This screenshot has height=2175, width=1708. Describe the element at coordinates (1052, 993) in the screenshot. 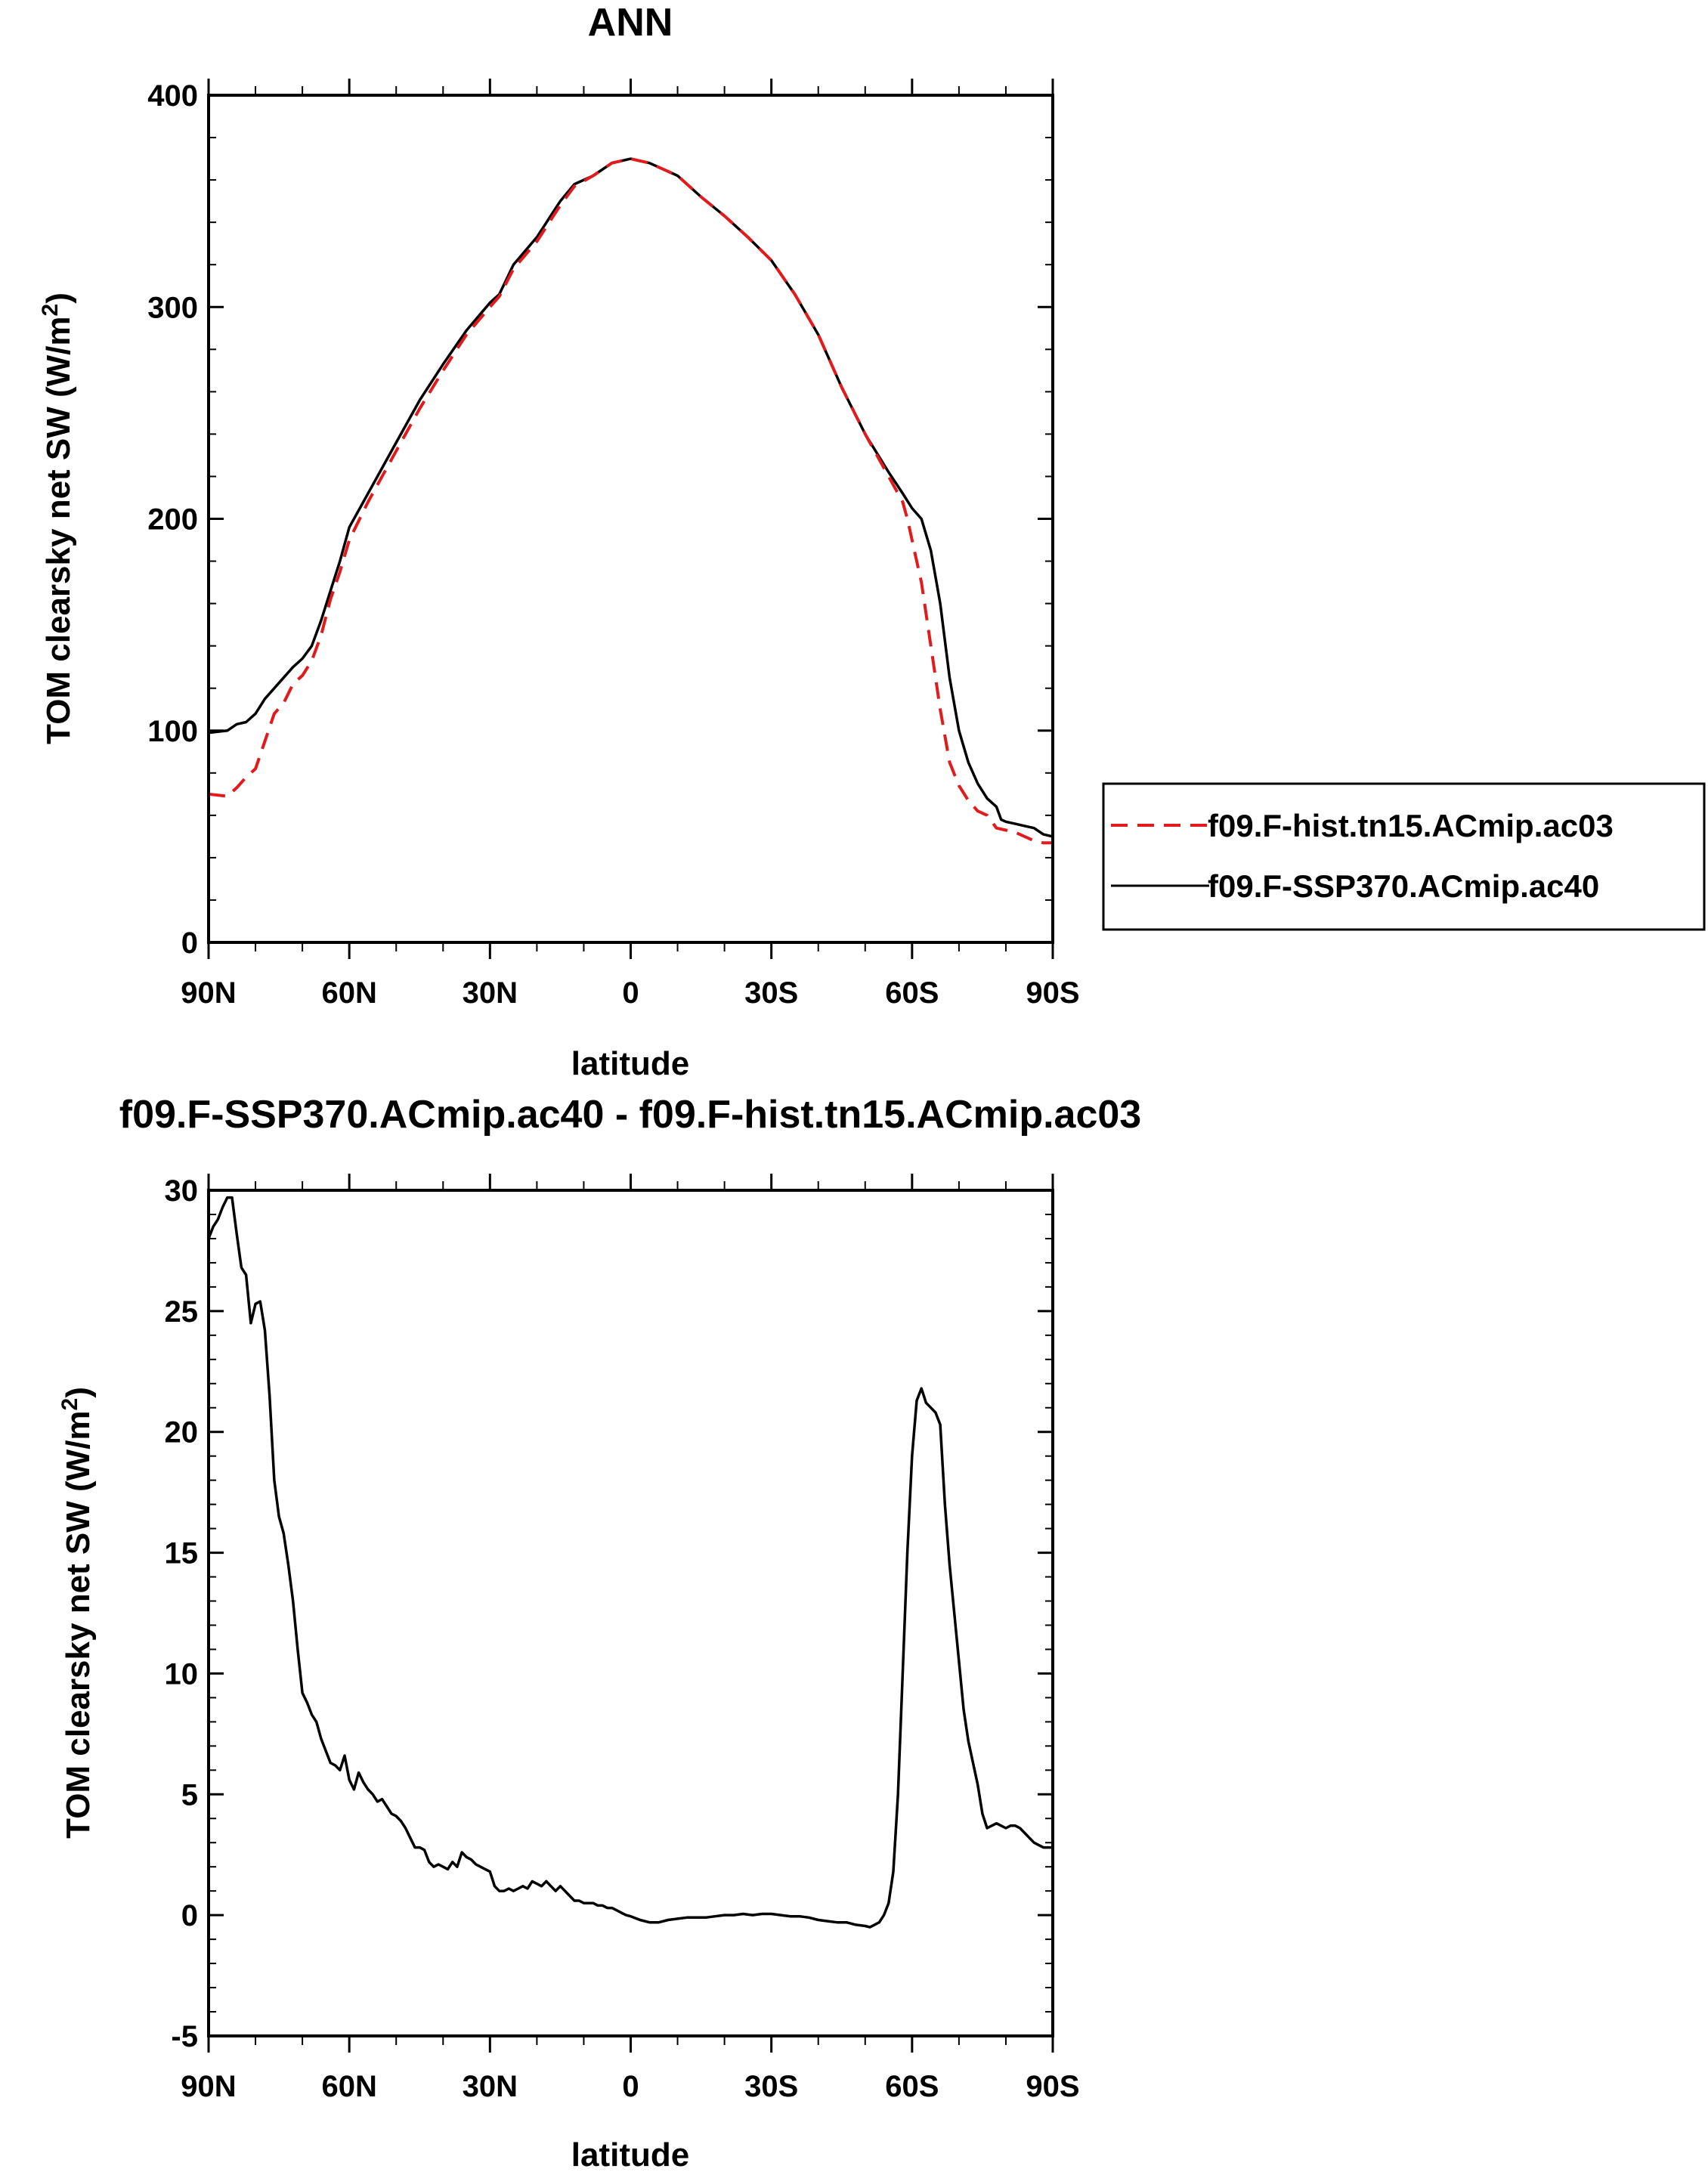

I see `top-x-tick-label: 90S` at that location.